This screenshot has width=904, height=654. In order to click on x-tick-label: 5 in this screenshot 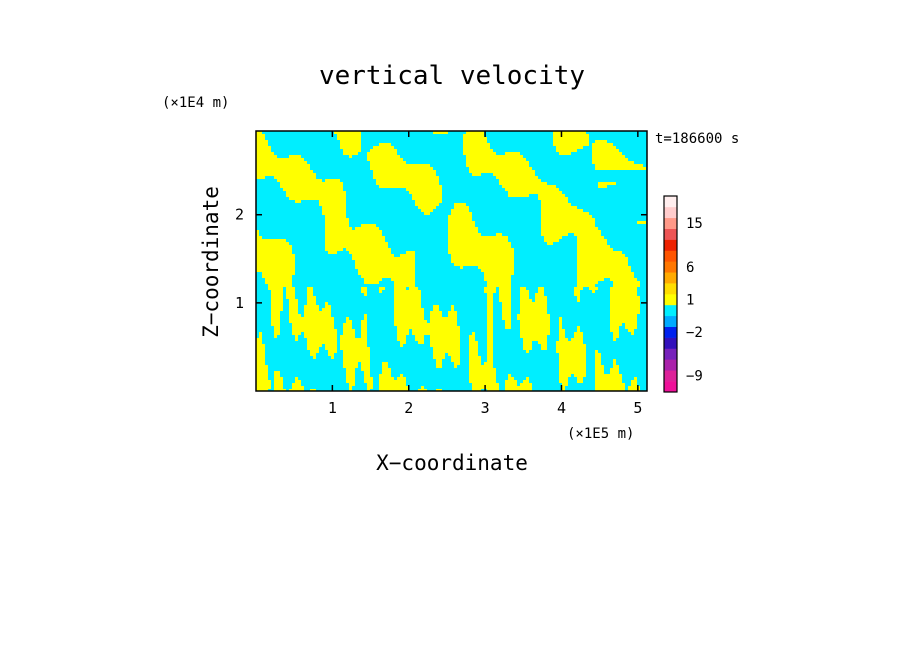, I will do `click(637, 408)`.